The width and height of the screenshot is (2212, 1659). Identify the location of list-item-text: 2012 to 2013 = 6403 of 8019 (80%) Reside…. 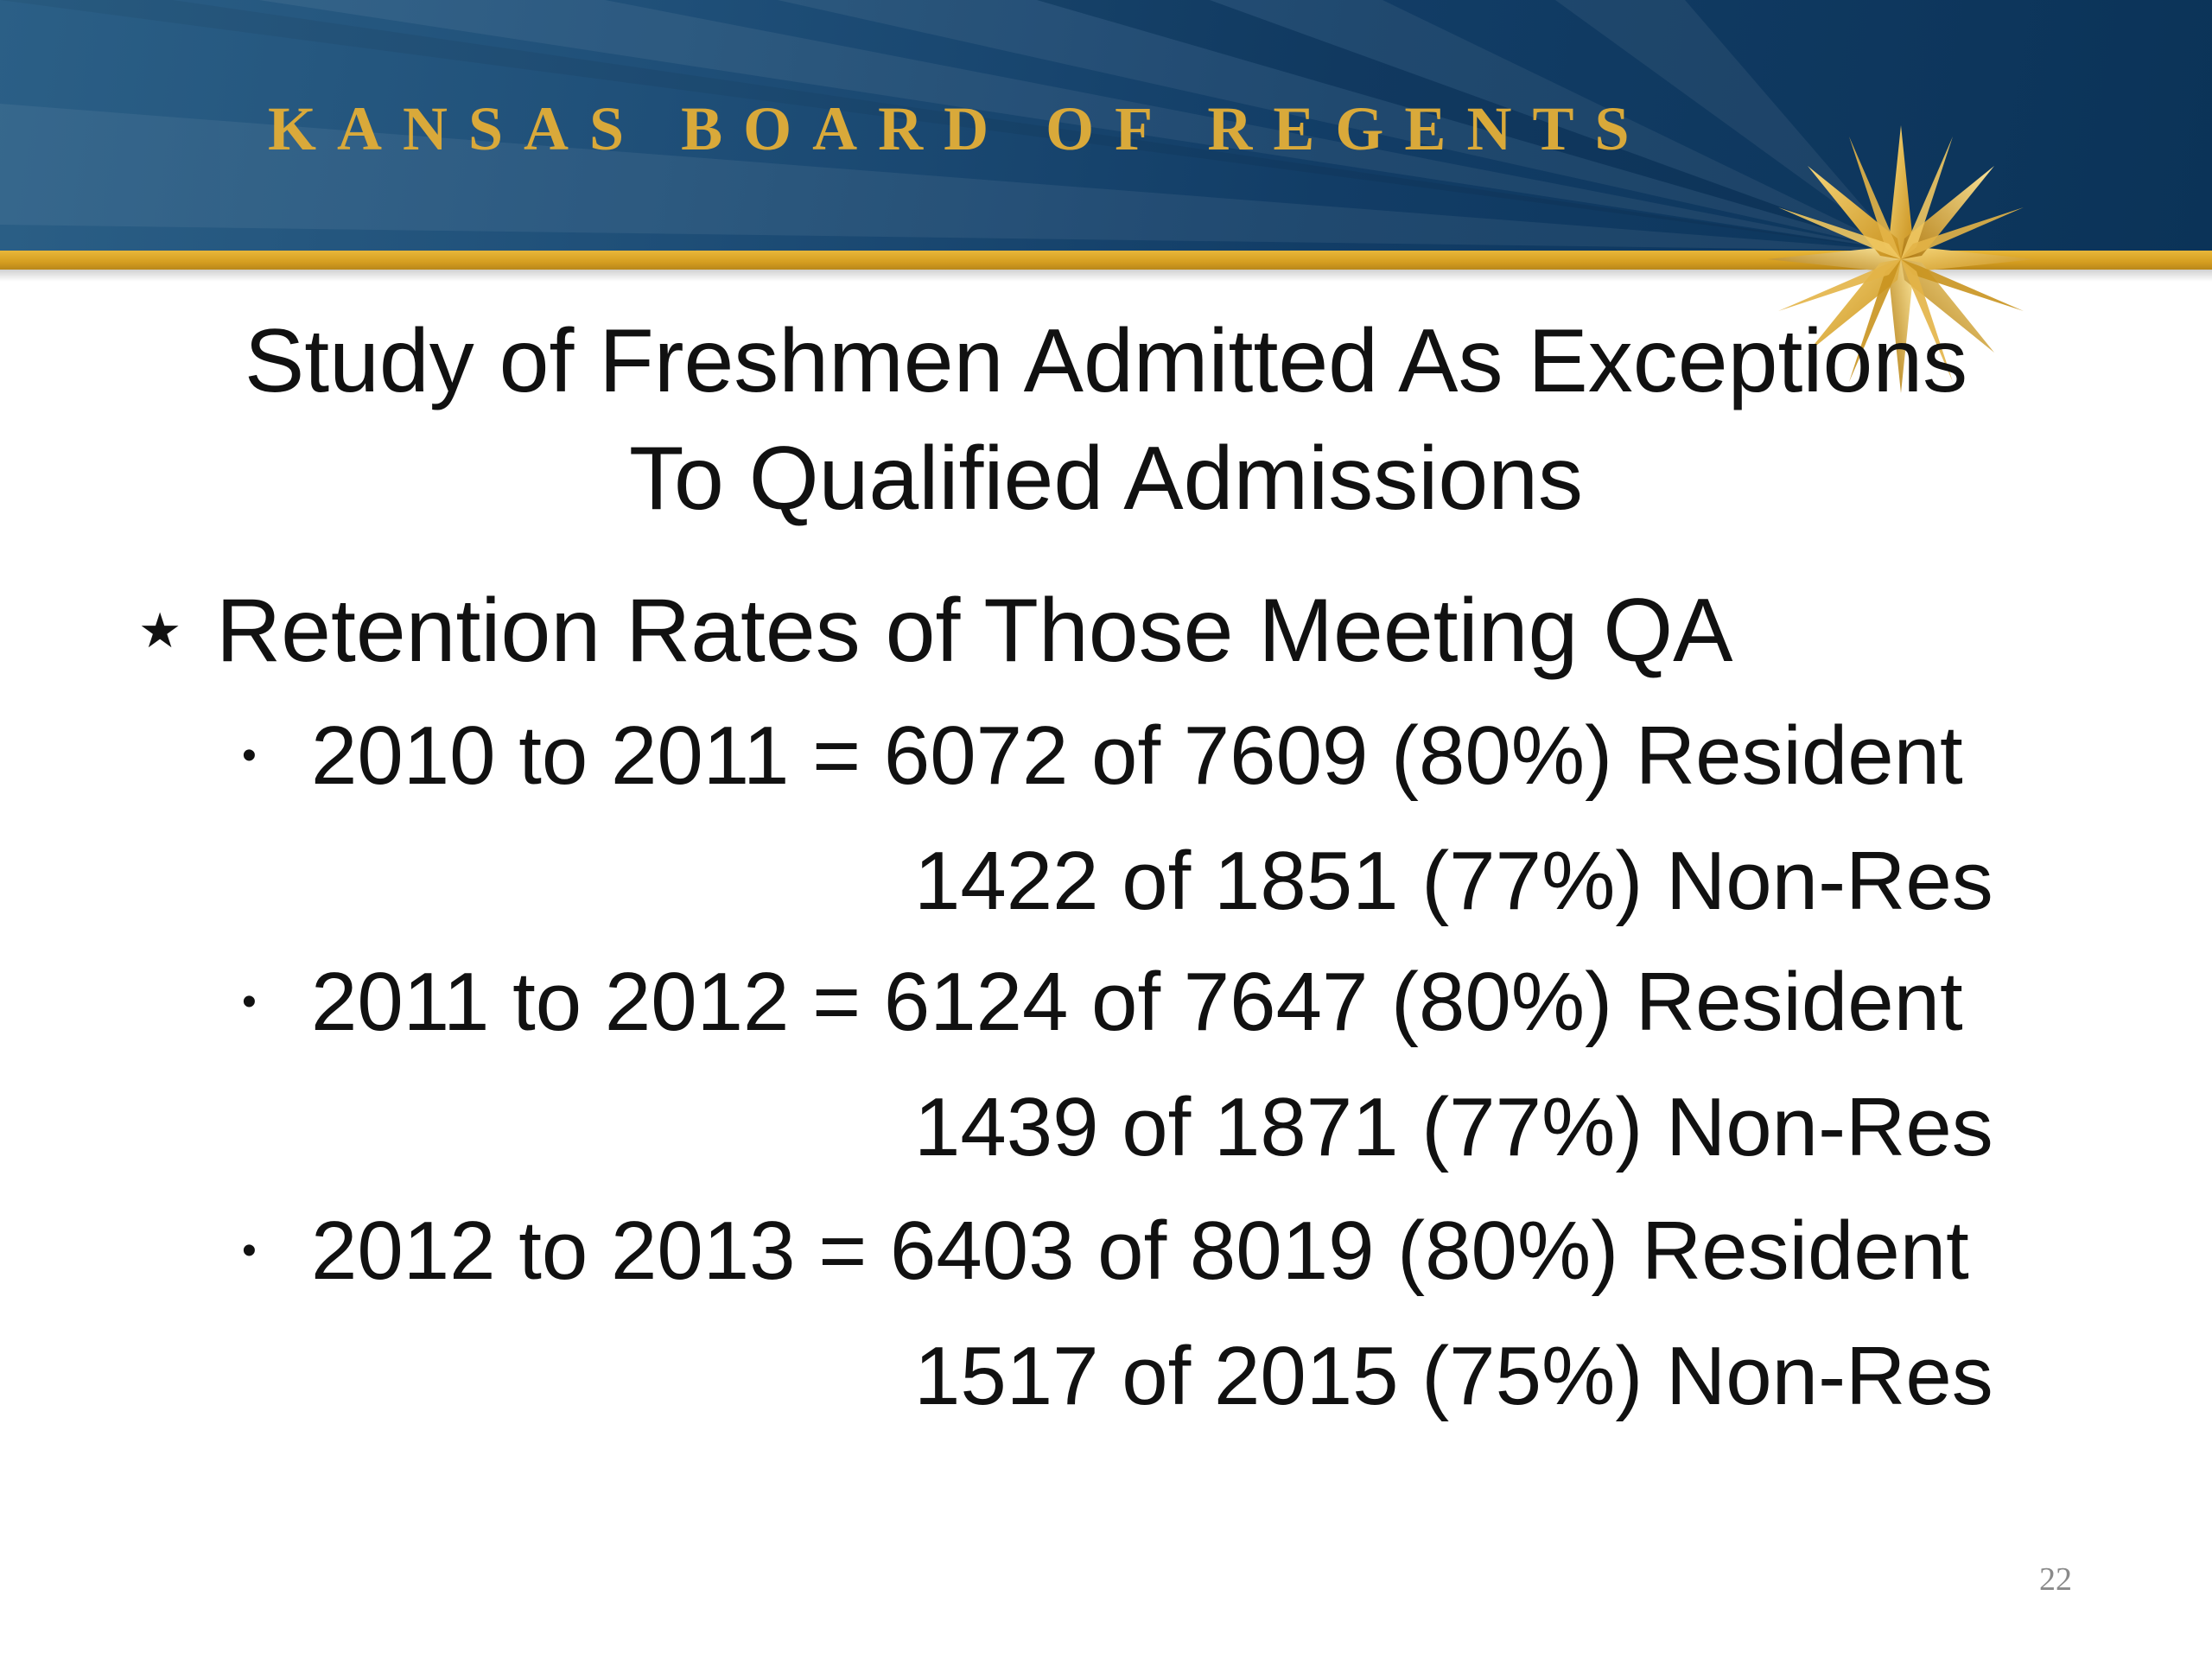
(1140, 1251).